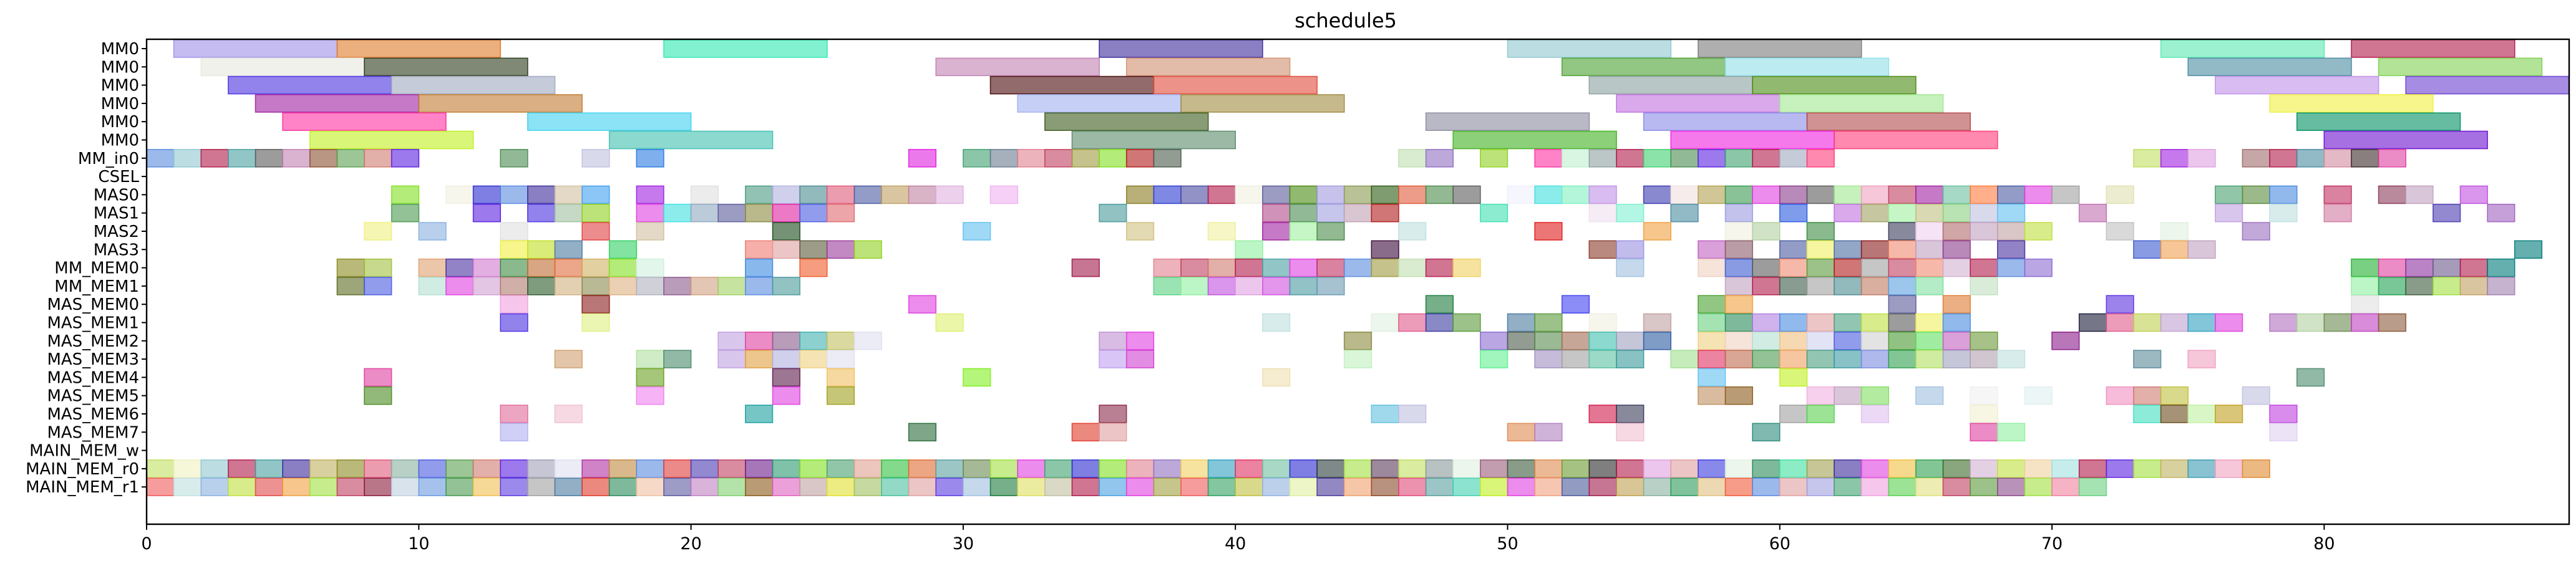 The width and height of the screenshot is (2576, 561). Describe the element at coordinates (120, 49) in the screenshot. I see `y-tick-label: MM0` at that location.